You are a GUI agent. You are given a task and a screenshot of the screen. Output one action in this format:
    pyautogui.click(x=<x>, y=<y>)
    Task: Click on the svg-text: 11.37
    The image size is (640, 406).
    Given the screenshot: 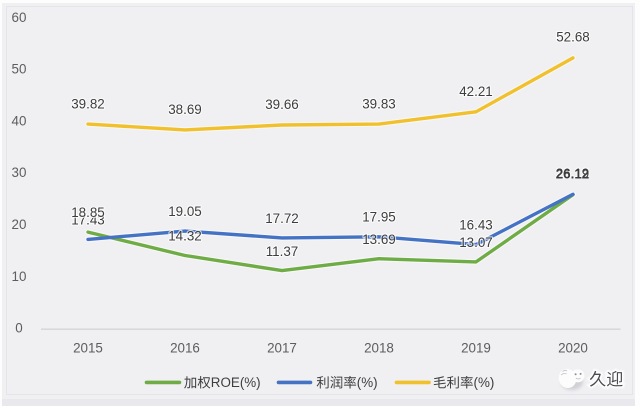 What is the action you would take?
    pyautogui.click(x=282, y=251)
    